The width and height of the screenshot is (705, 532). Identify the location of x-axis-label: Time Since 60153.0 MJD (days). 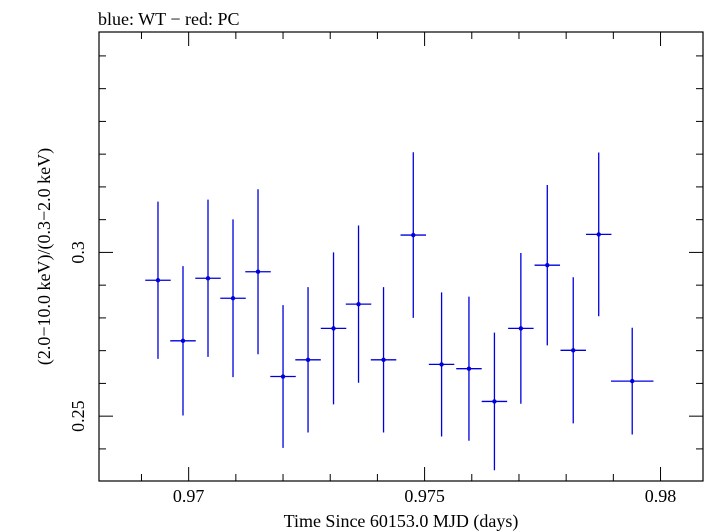
(401, 521).